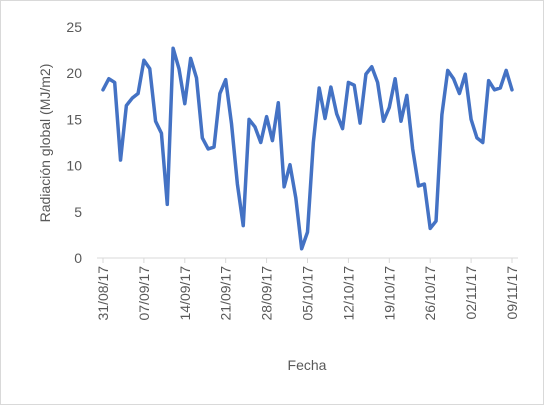 The height and width of the screenshot is (406, 545). Describe the element at coordinates (74, 27) in the screenshot. I see `y-tick-label: 25` at that location.